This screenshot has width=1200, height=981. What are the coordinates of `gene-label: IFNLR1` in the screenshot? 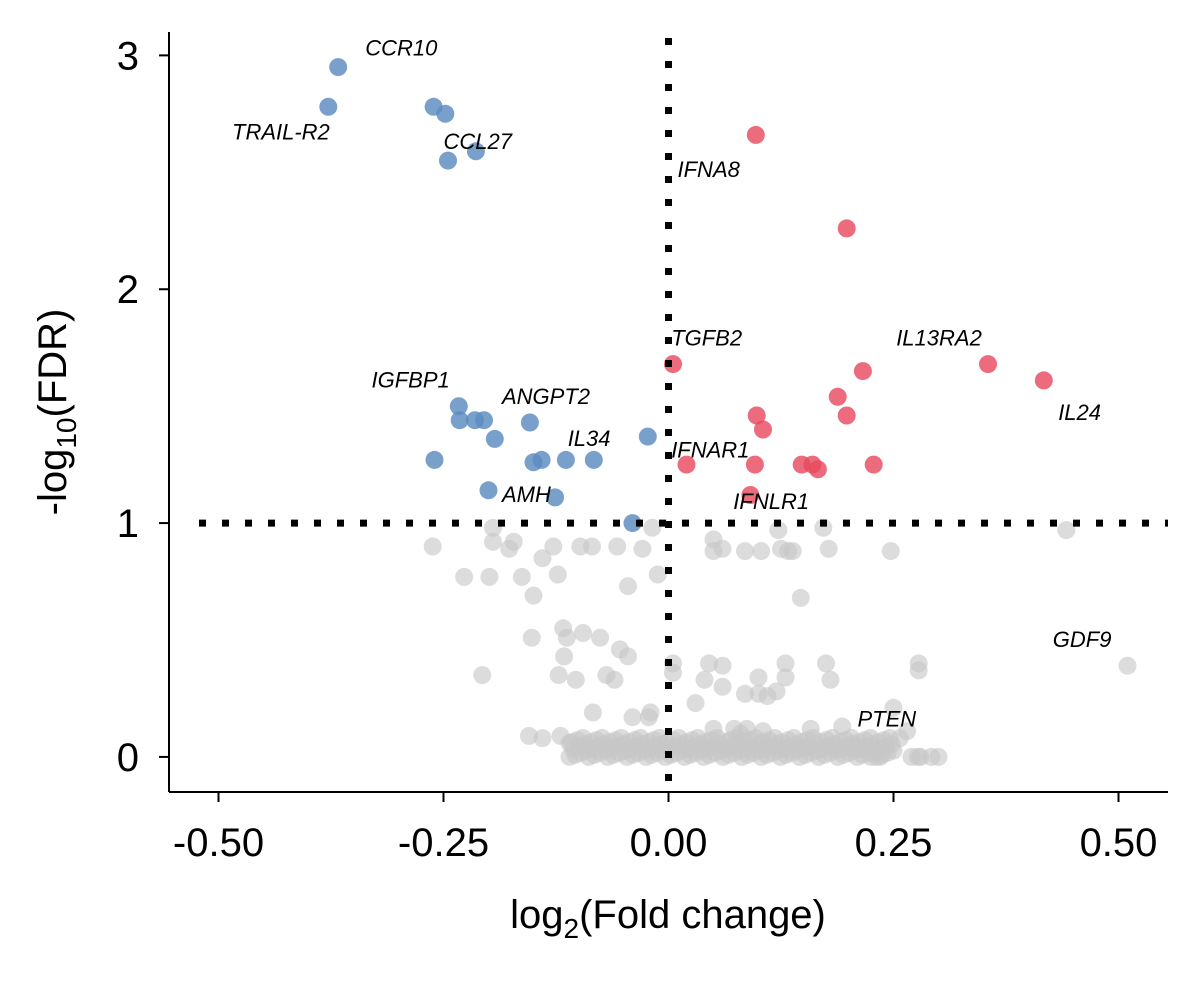 It's located at (771, 501).